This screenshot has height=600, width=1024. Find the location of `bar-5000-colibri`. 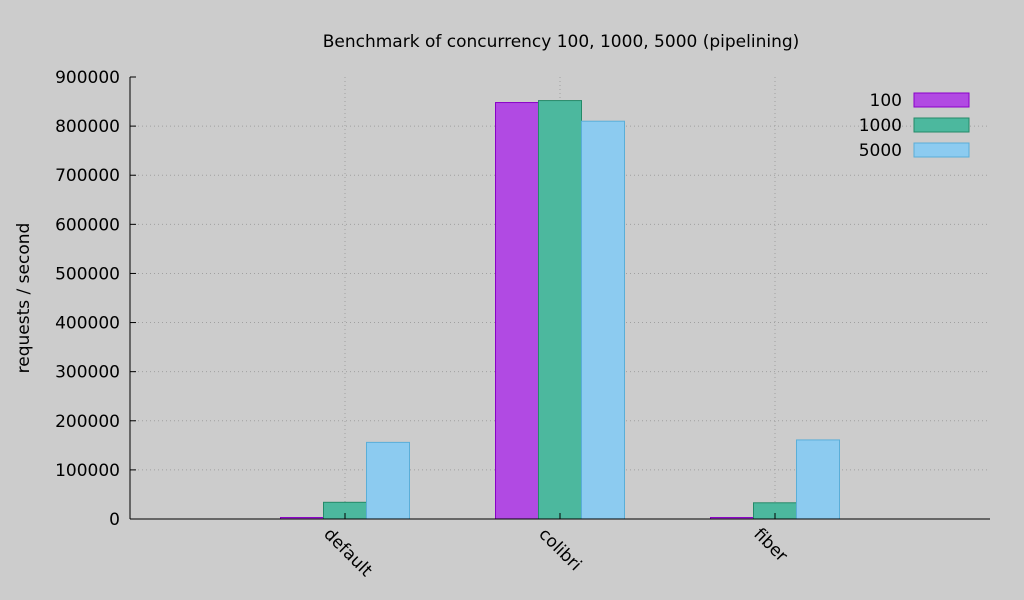

bar-5000-colibri is located at coordinates (603, 320).